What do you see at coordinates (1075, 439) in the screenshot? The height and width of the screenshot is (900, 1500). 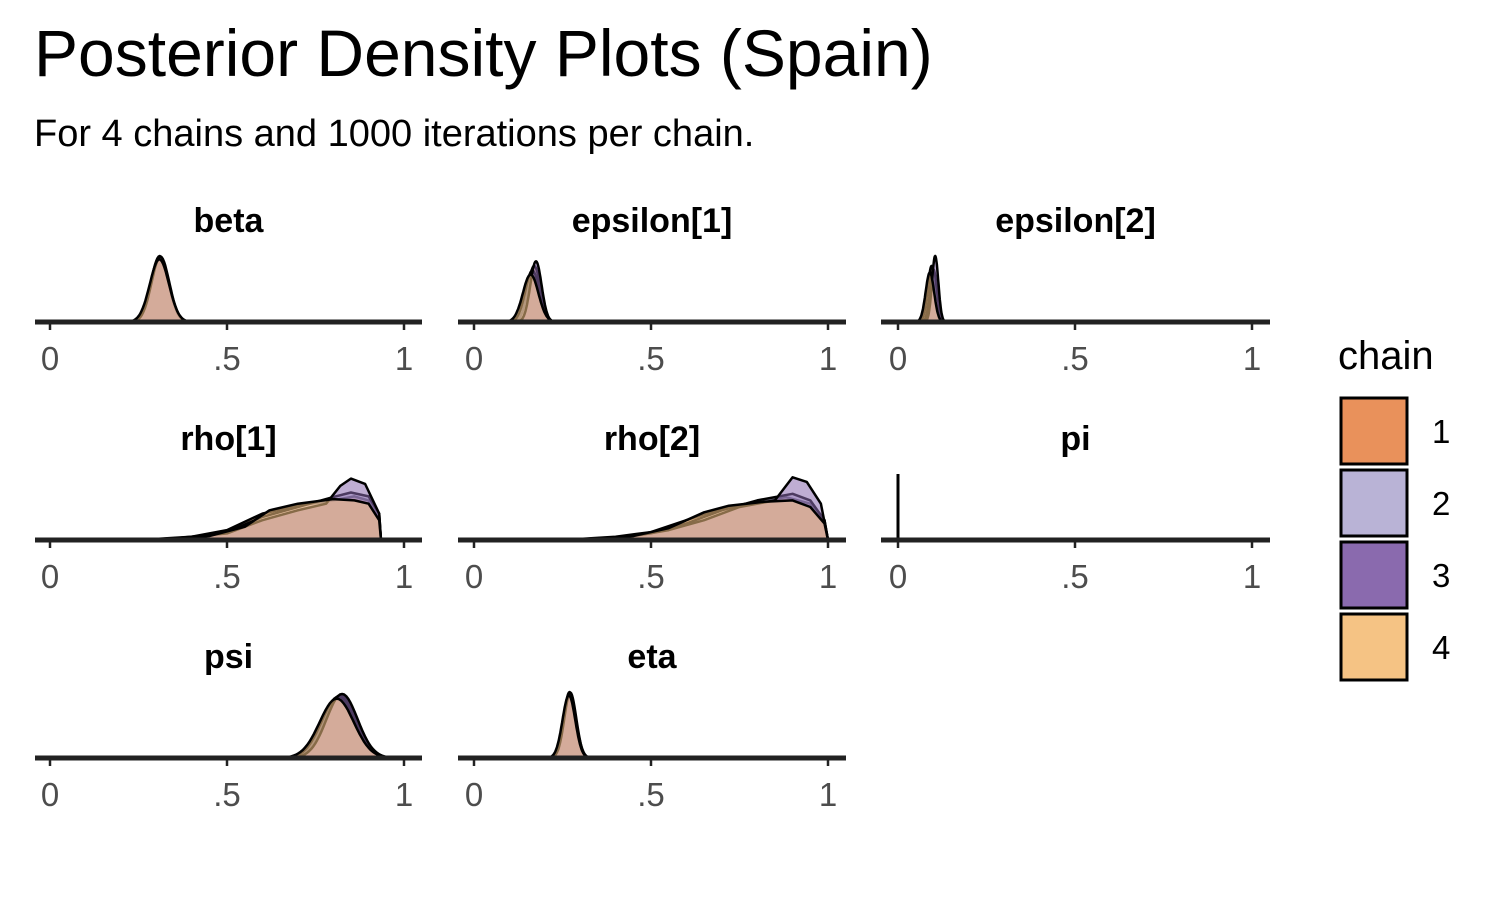 I see `panel-title-pi: pi` at bounding box center [1075, 439].